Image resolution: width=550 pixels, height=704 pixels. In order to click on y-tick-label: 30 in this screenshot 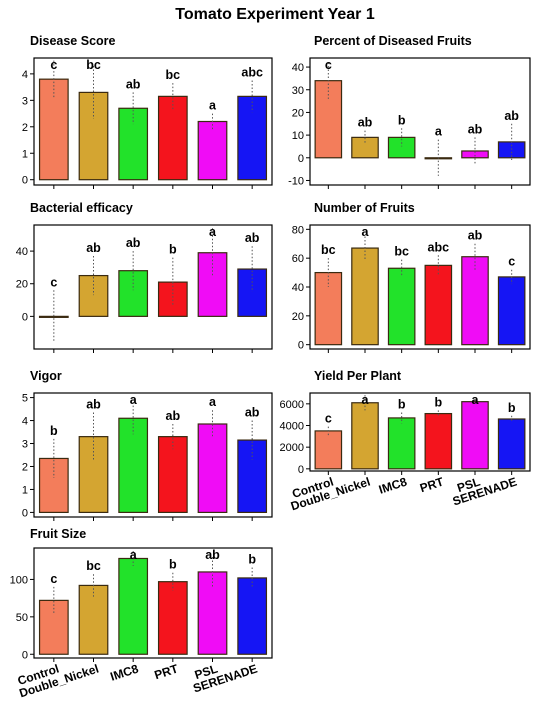, I will do `click(298, 91)`.